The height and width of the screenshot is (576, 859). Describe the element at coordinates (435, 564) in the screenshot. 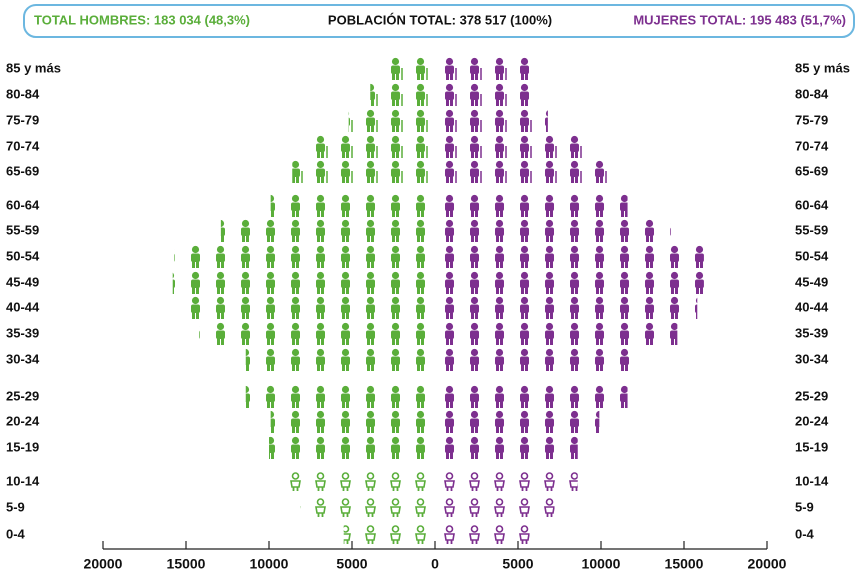

I see `x-tick-label: 0` at that location.